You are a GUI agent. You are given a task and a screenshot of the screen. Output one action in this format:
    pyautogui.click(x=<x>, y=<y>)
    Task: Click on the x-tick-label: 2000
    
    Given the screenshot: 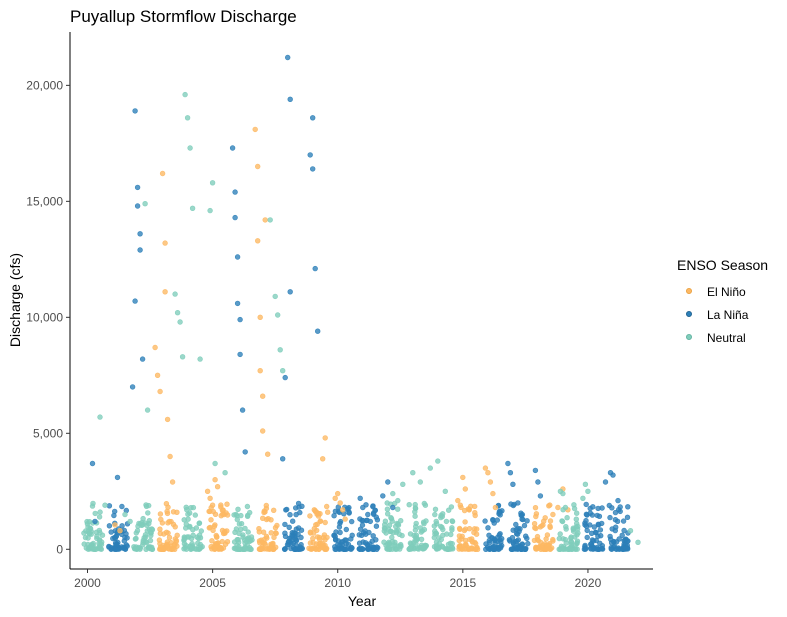 What is the action you would take?
    pyautogui.click(x=87, y=583)
    